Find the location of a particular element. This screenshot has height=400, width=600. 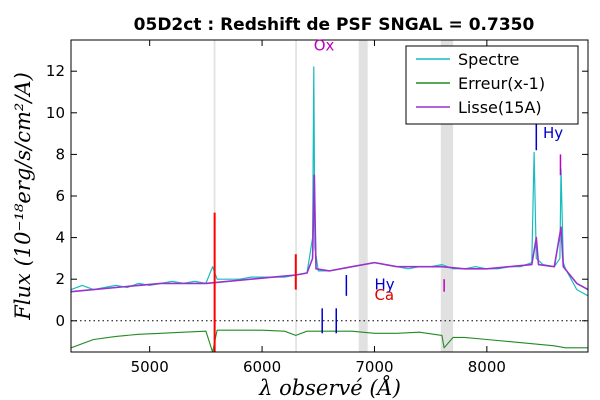

legend-label-2: Lisse(15A) is located at coordinates (500, 107).